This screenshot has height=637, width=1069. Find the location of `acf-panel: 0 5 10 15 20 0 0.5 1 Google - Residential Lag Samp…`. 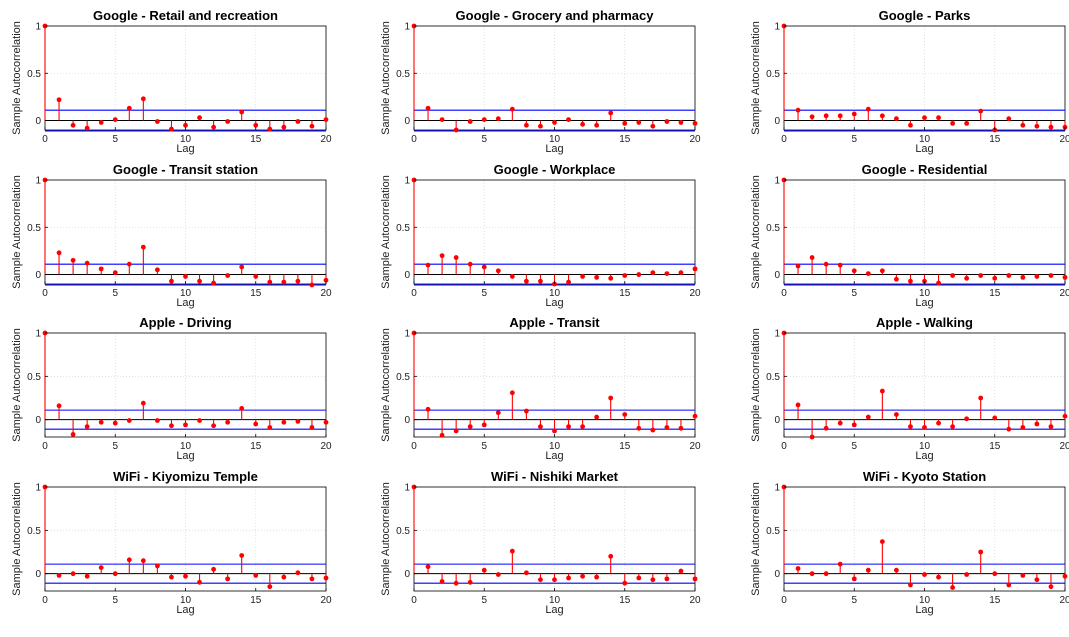

acf-panel: 0 5 10 15 20 0 0.5 1 Google - Residential Lag Samp… is located at coordinates (909, 235).